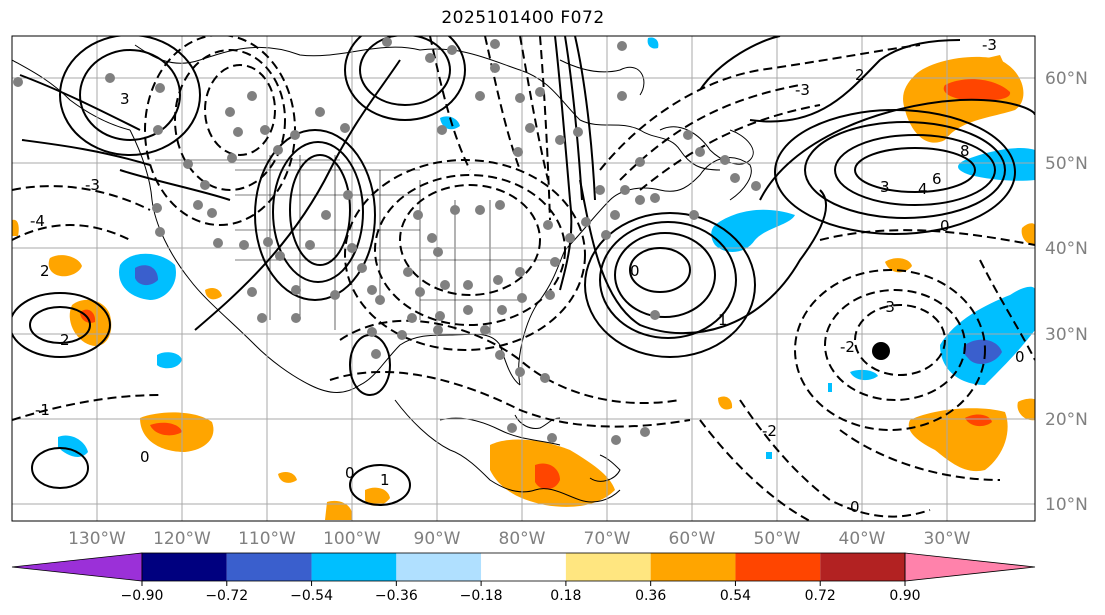 This screenshot has width=1105, height=615. Describe the element at coordinates (311, 596) in the screenshot. I see `colorbar-tick-label: −0.54` at that location.